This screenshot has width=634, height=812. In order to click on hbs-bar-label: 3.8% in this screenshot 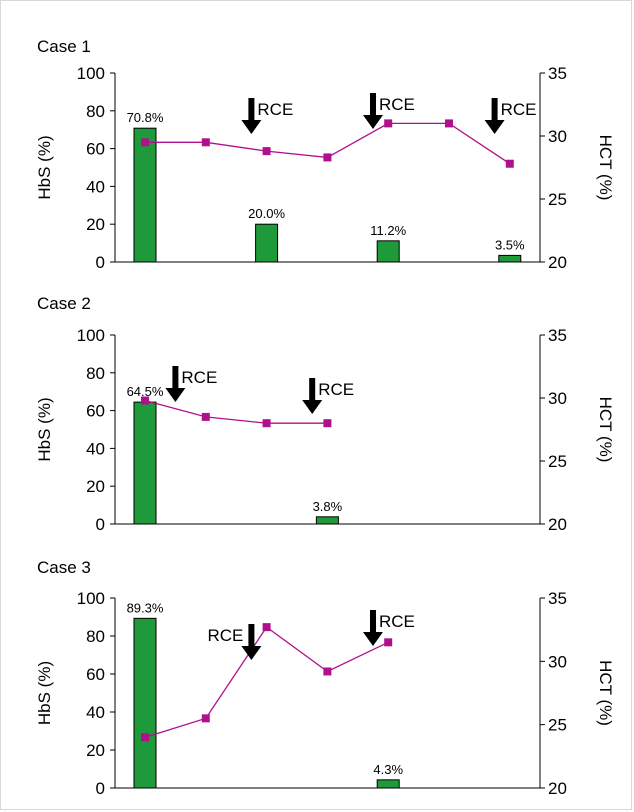, I will do `click(328, 506)`.